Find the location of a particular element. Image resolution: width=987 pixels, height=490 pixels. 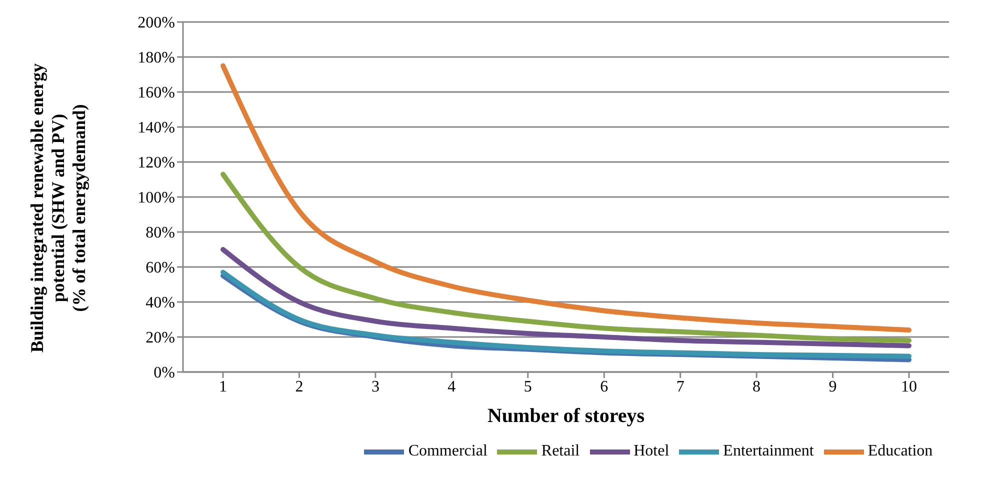

y-tick-label: 60% is located at coordinates (160, 268).